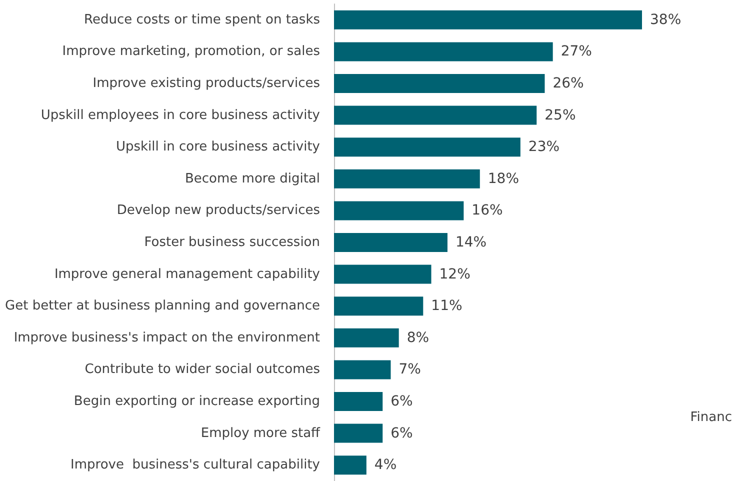  I want to click on y-tick-label: Become more digital, so click(252, 178).